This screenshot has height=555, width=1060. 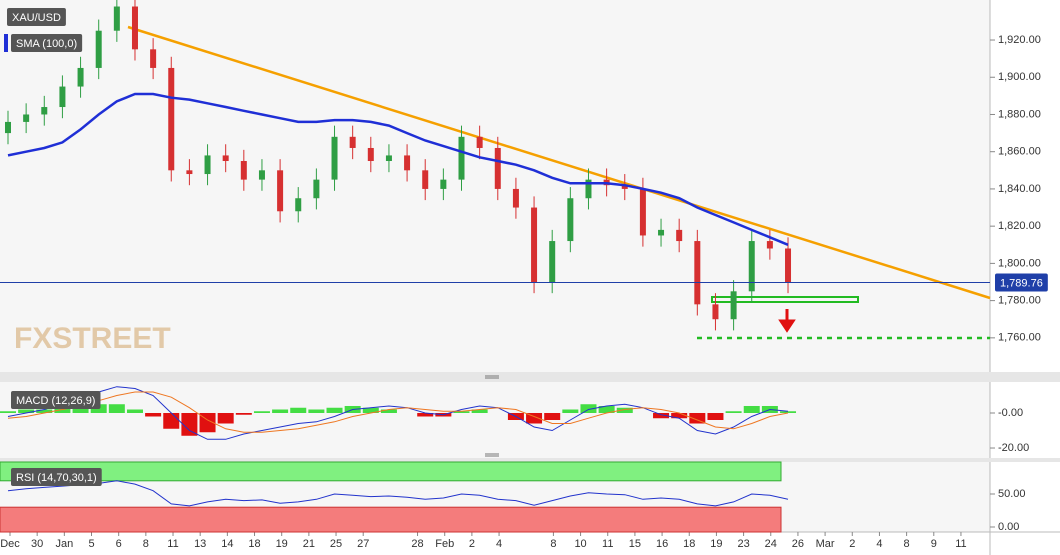 I want to click on y-tick-label: 0.00, so click(x=1008, y=527).